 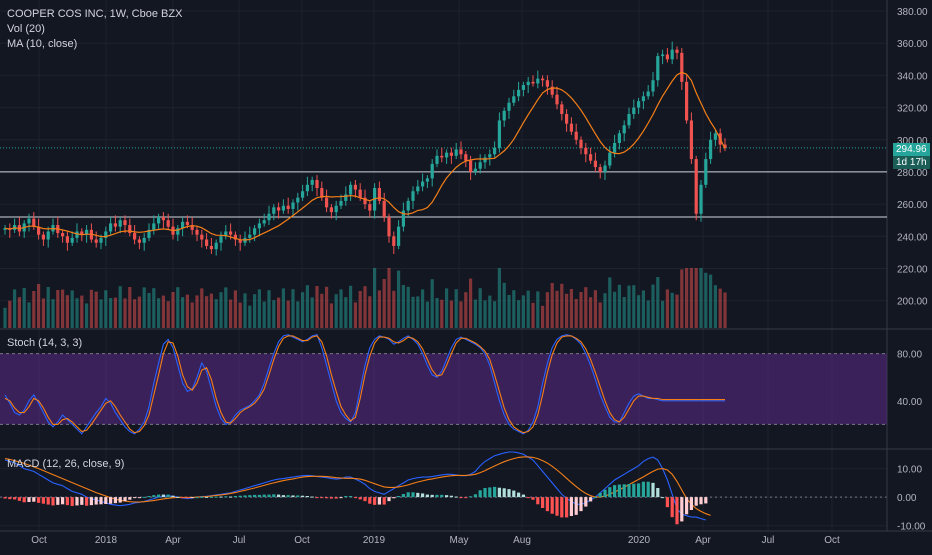 What do you see at coordinates (912, 269) in the screenshot?
I see `price-tick-label: 220.00` at bounding box center [912, 269].